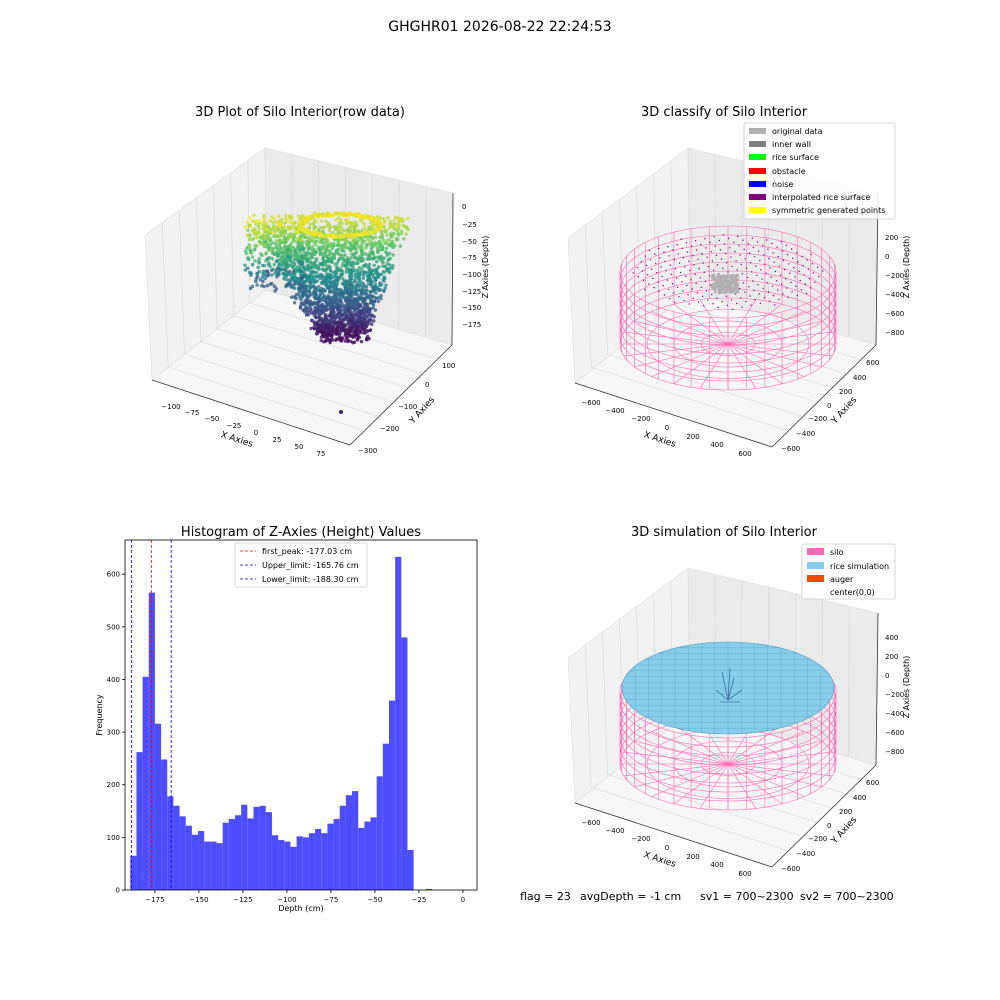 The height and width of the screenshot is (1000, 1000). What do you see at coordinates (471, 275) in the screenshot?
I see `z-tick-label: −100` at bounding box center [471, 275].